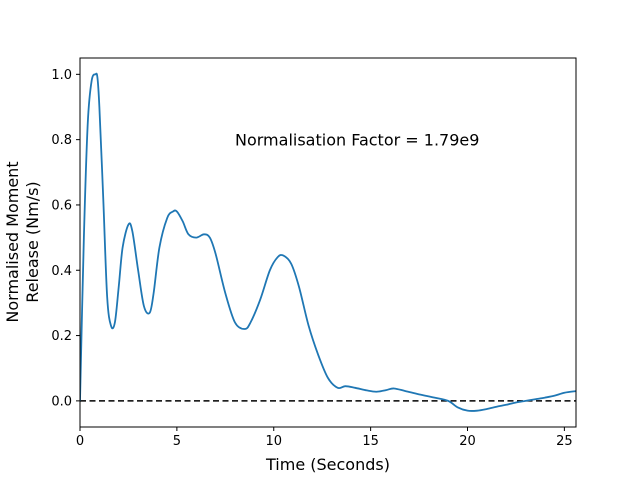 Image resolution: width=640 pixels, height=480 pixels. What do you see at coordinates (357, 140) in the screenshot?
I see `normalisation-annotation: Normalisation Factor = 1.79e9` at bounding box center [357, 140].